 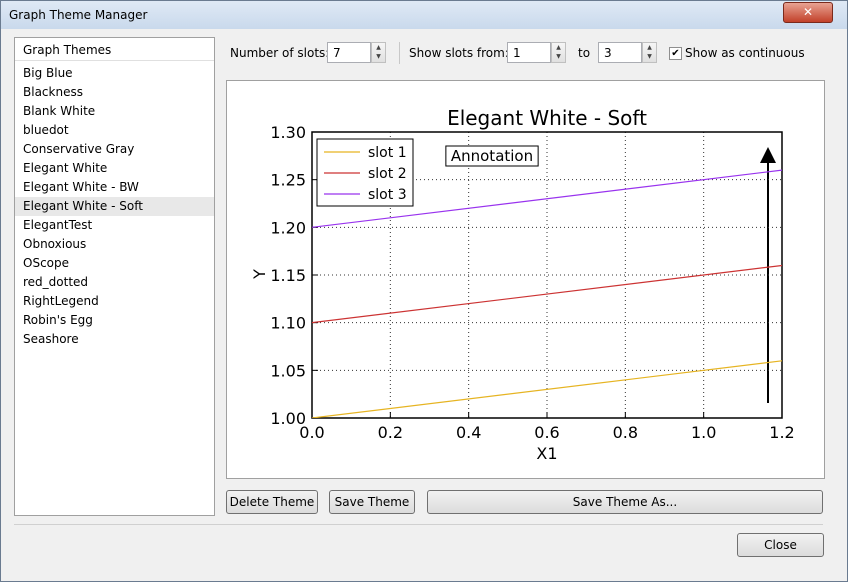 What do you see at coordinates (65, 168) in the screenshot?
I see `theme-item: Elegant White` at bounding box center [65, 168].